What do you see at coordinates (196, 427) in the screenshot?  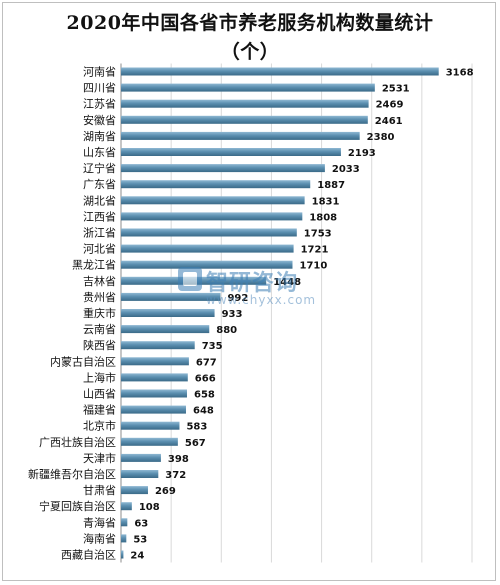 I see `value-label: 583` at bounding box center [196, 427].